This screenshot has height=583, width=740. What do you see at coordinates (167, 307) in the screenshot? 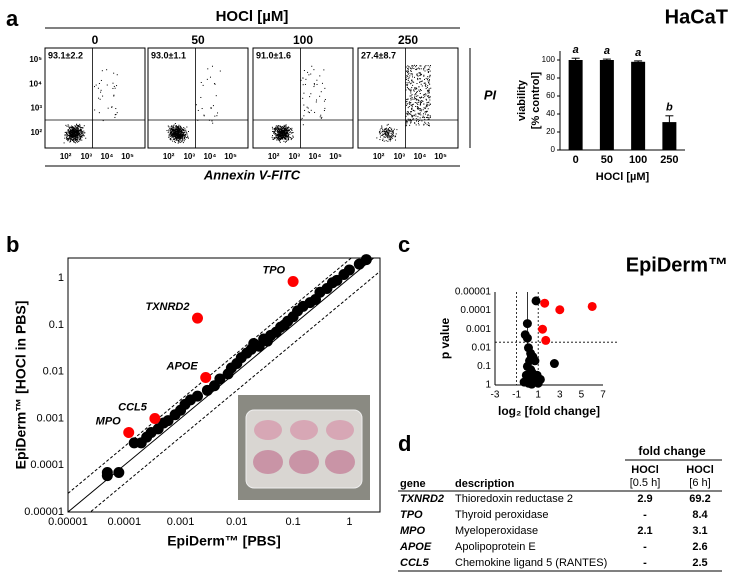
I see `point-label: TXNRD2` at bounding box center [167, 307].